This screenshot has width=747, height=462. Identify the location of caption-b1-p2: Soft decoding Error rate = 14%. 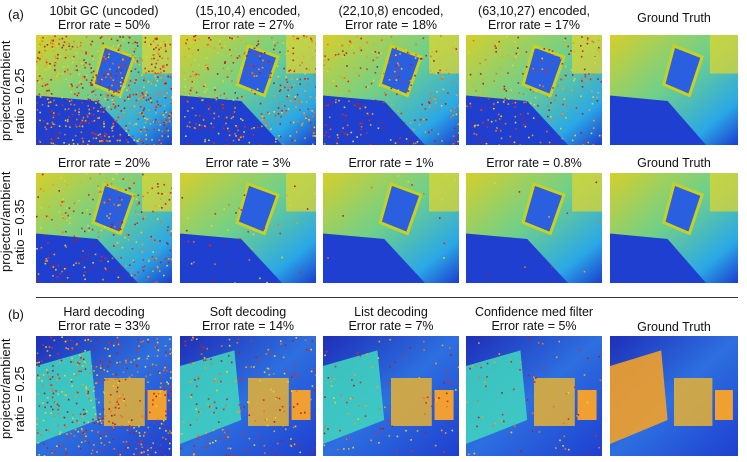
(248, 319).